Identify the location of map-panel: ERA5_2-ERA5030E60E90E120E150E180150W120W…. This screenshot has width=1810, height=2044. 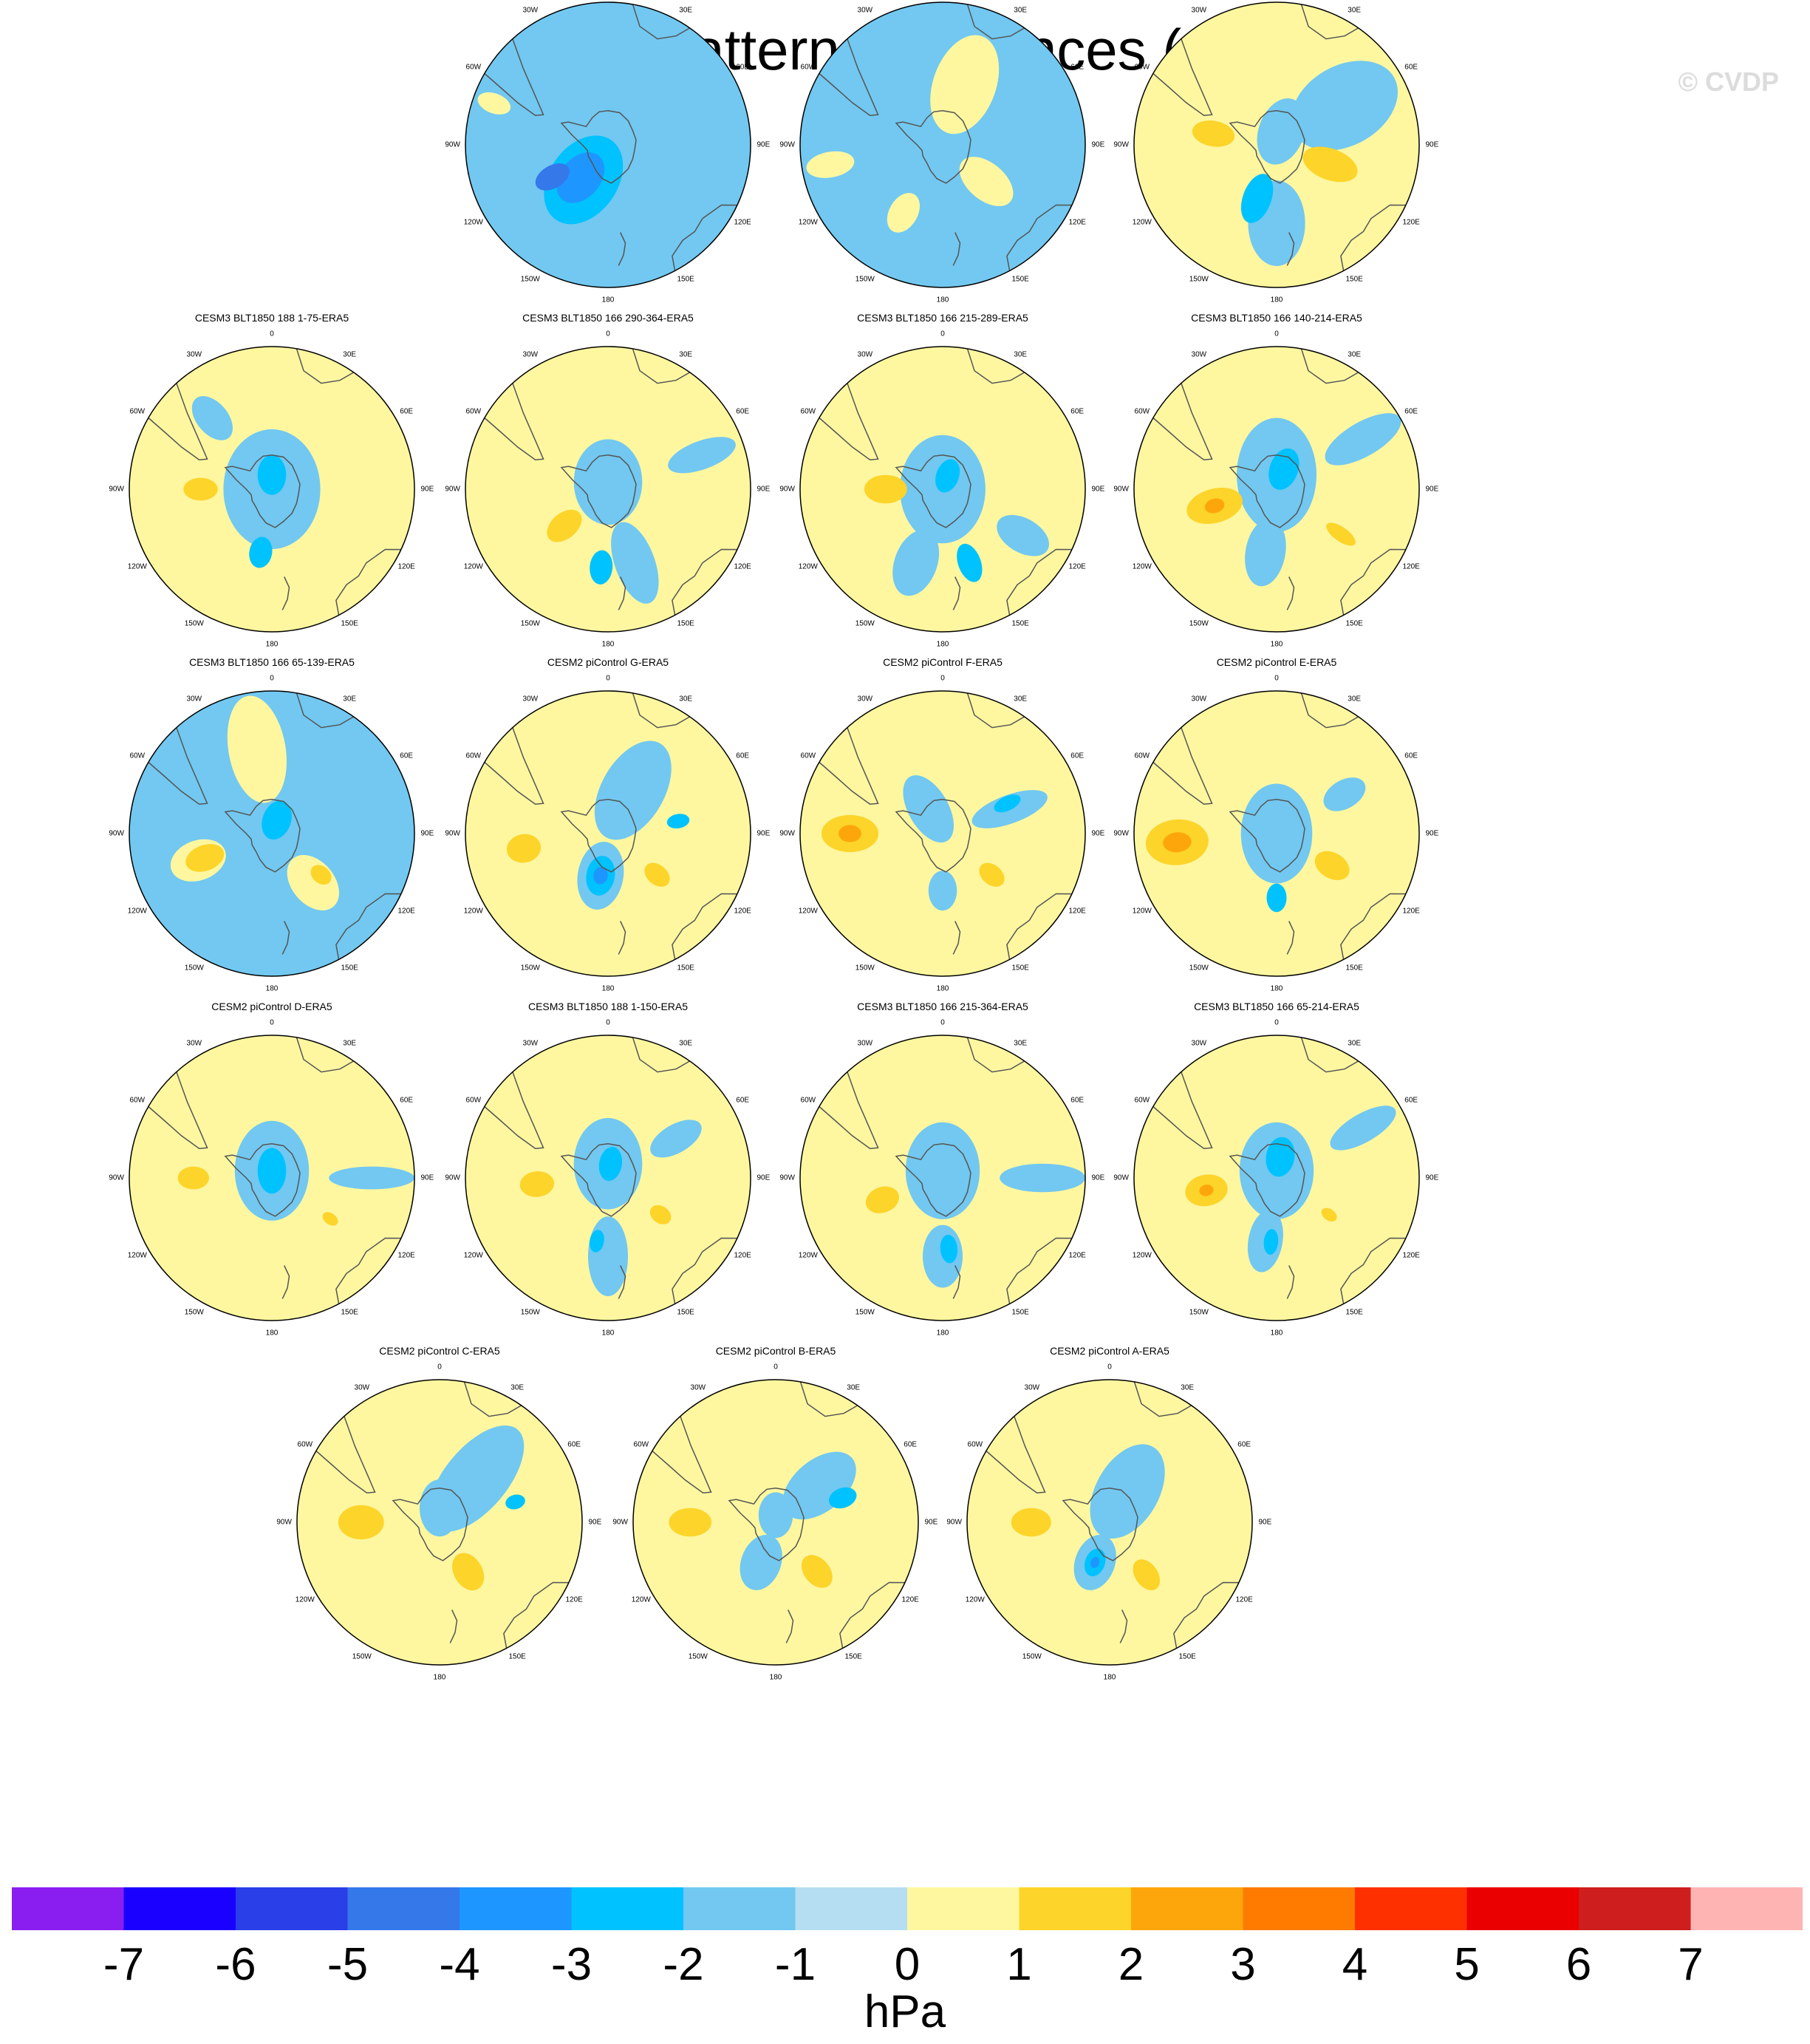
(943, 157).